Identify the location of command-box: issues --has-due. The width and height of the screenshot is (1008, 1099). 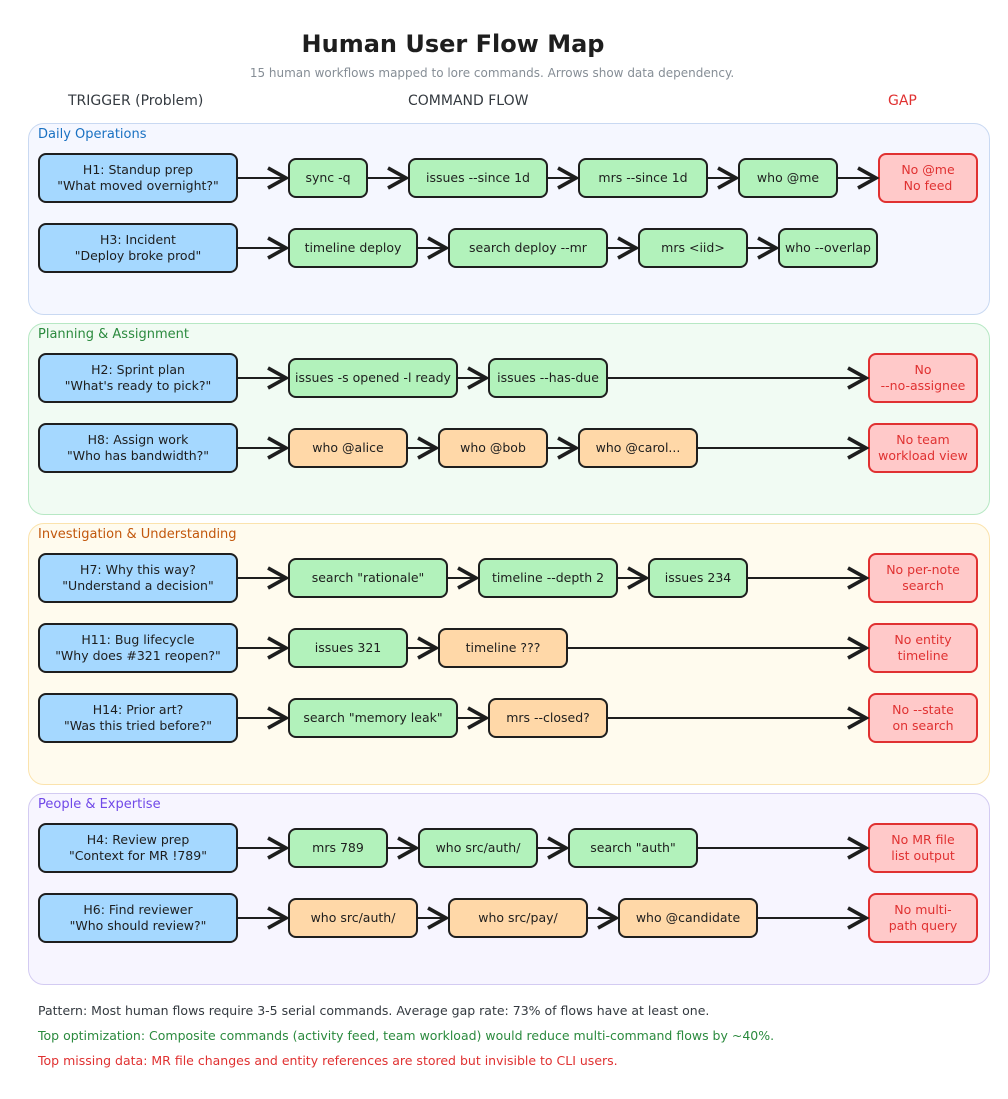
(548, 378).